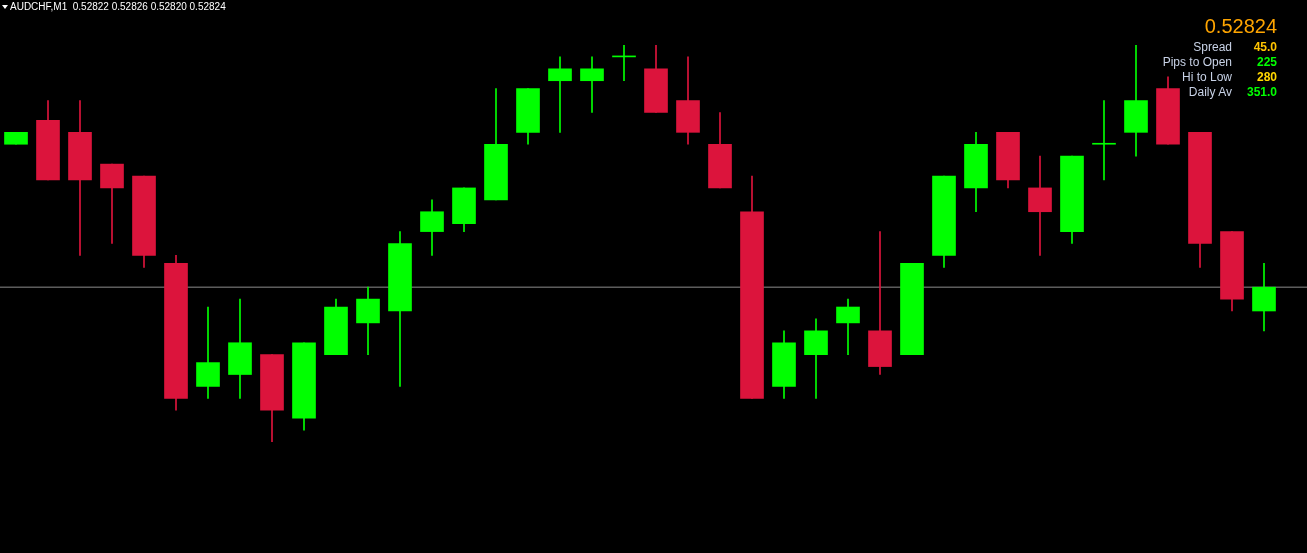 The height and width of the screenshot is (553, 1307). I want to click on annotation: 225, so click(1266, 62).